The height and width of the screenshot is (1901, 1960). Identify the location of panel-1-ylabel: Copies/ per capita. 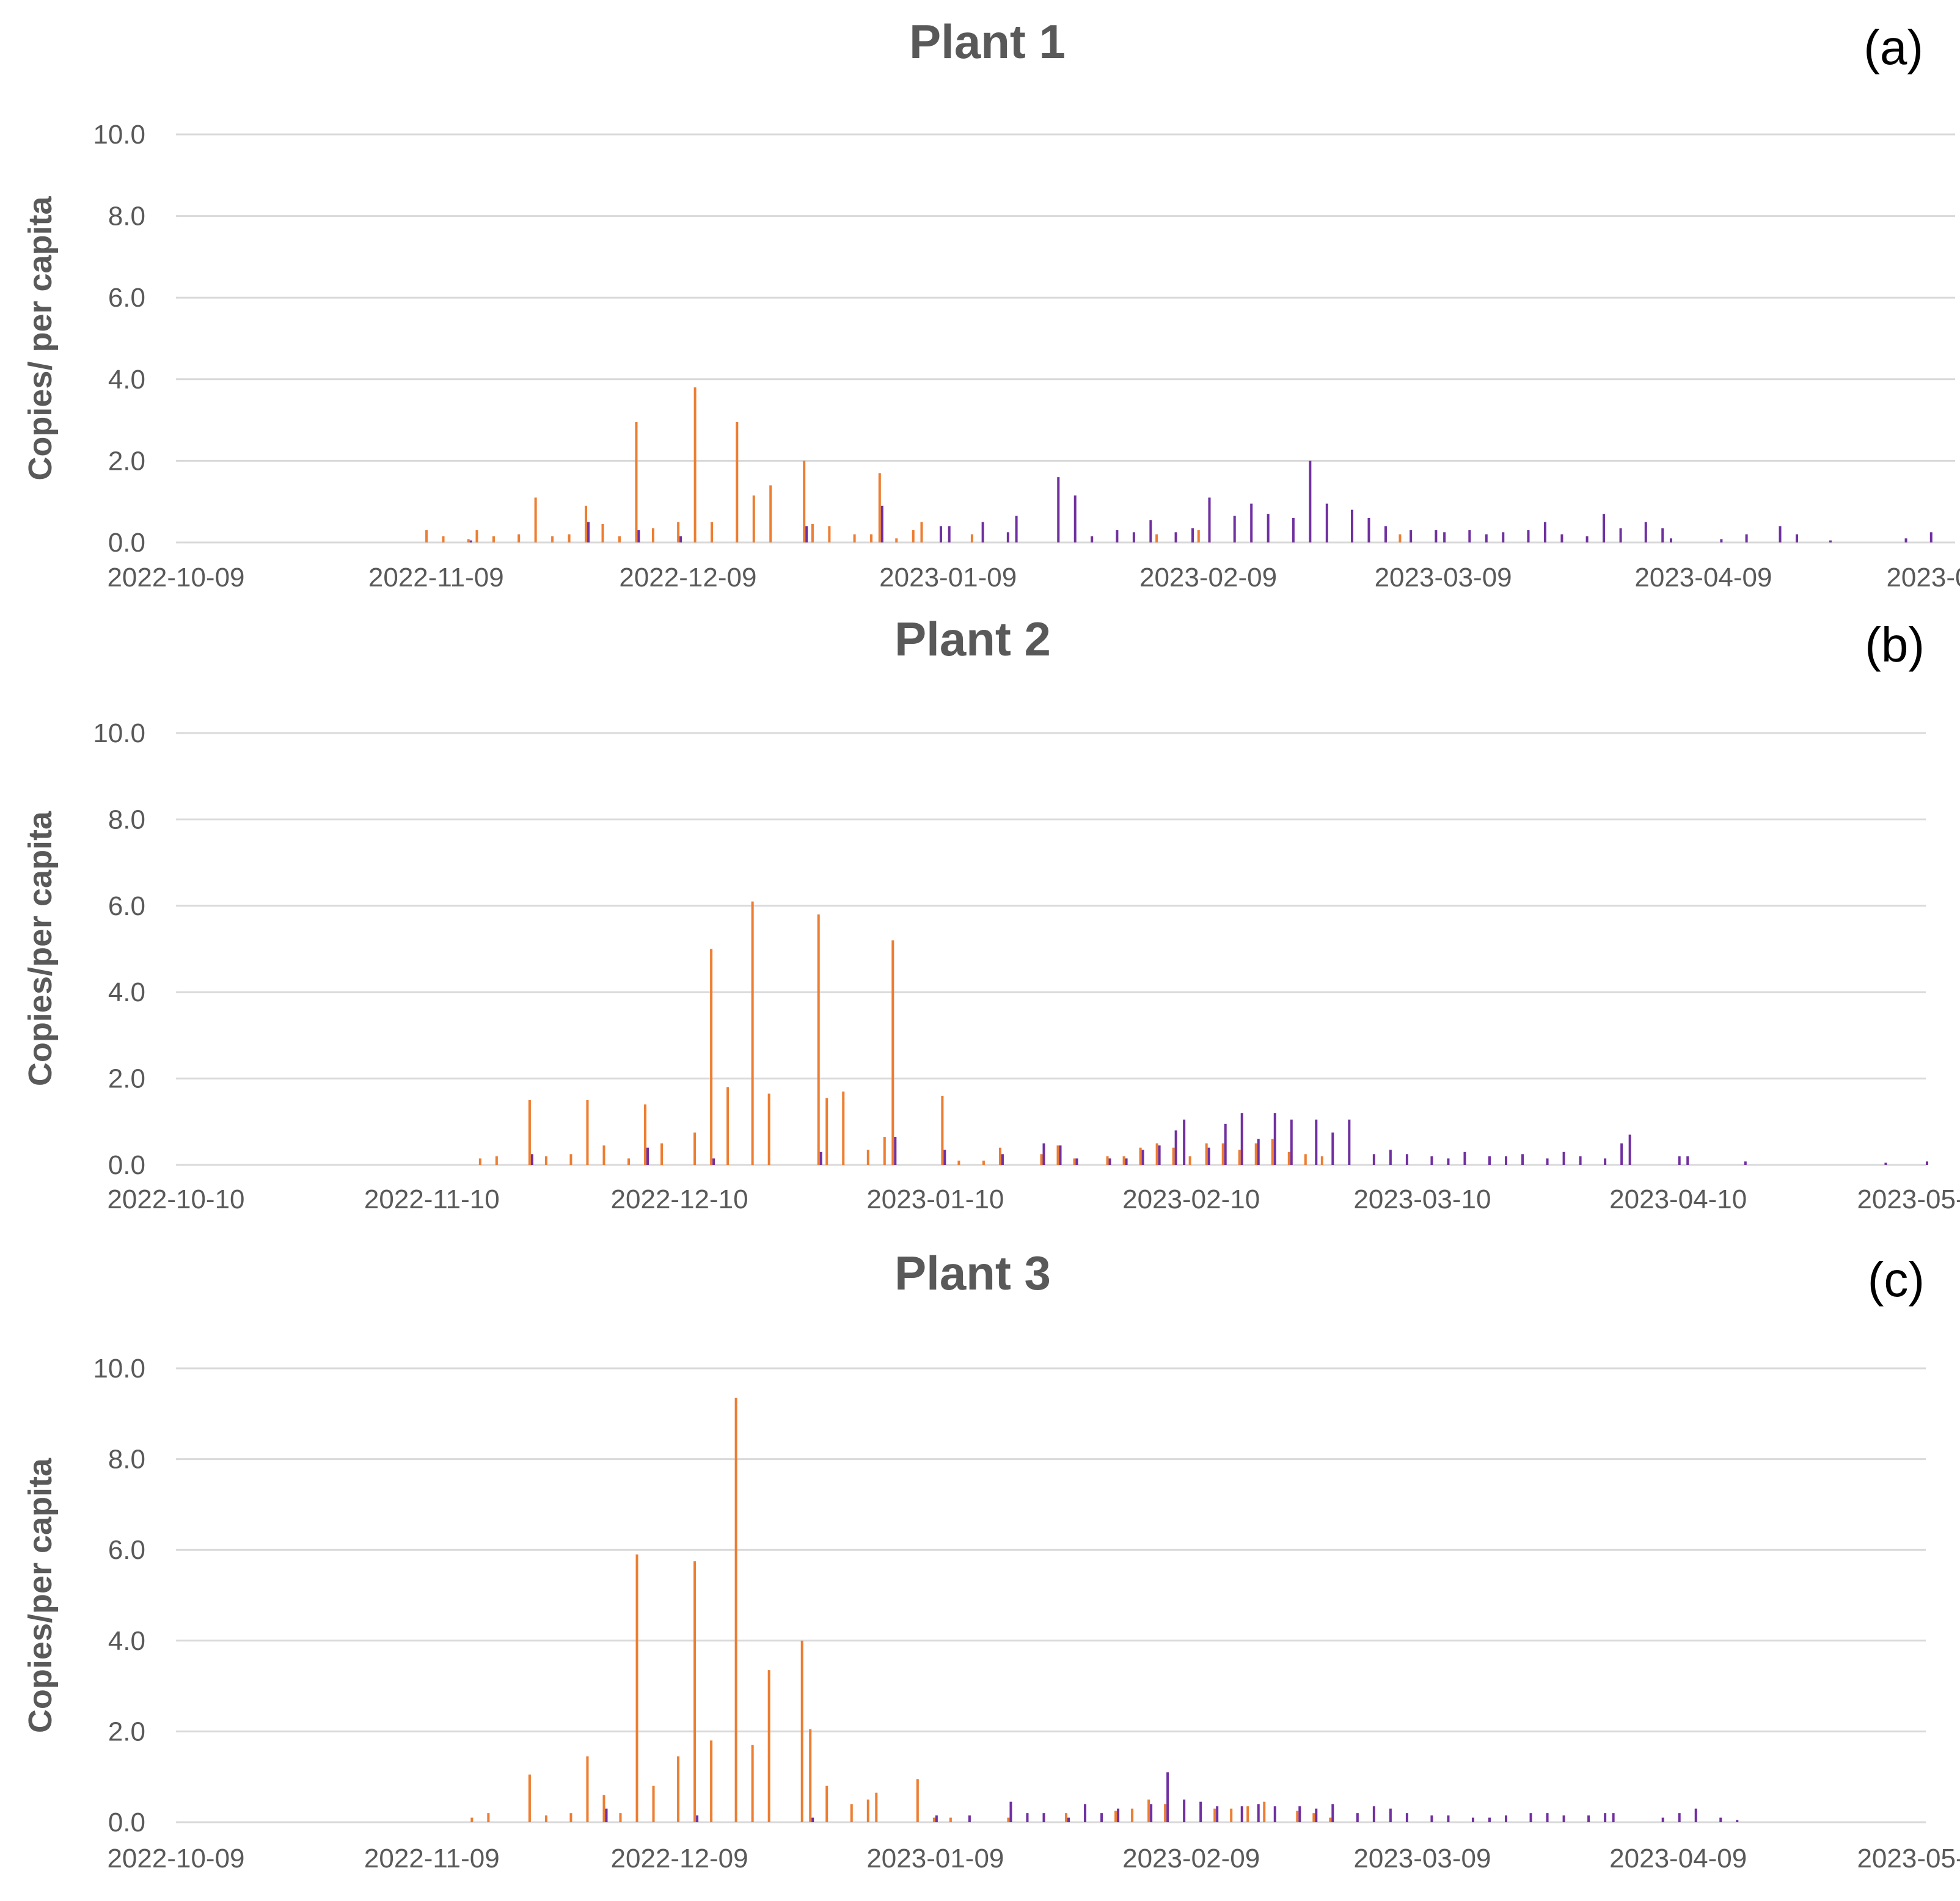
(40, 338).